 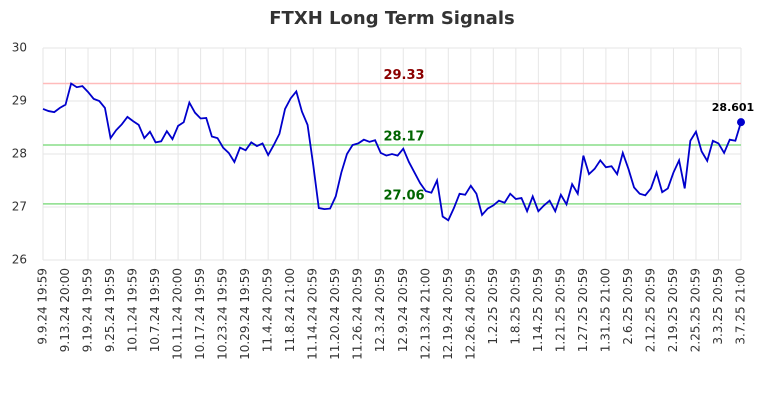 What do you see at coordinates (403, 136) in the screenshot?
I see `signal-label: 28.17` at bounding box center [403, 136].